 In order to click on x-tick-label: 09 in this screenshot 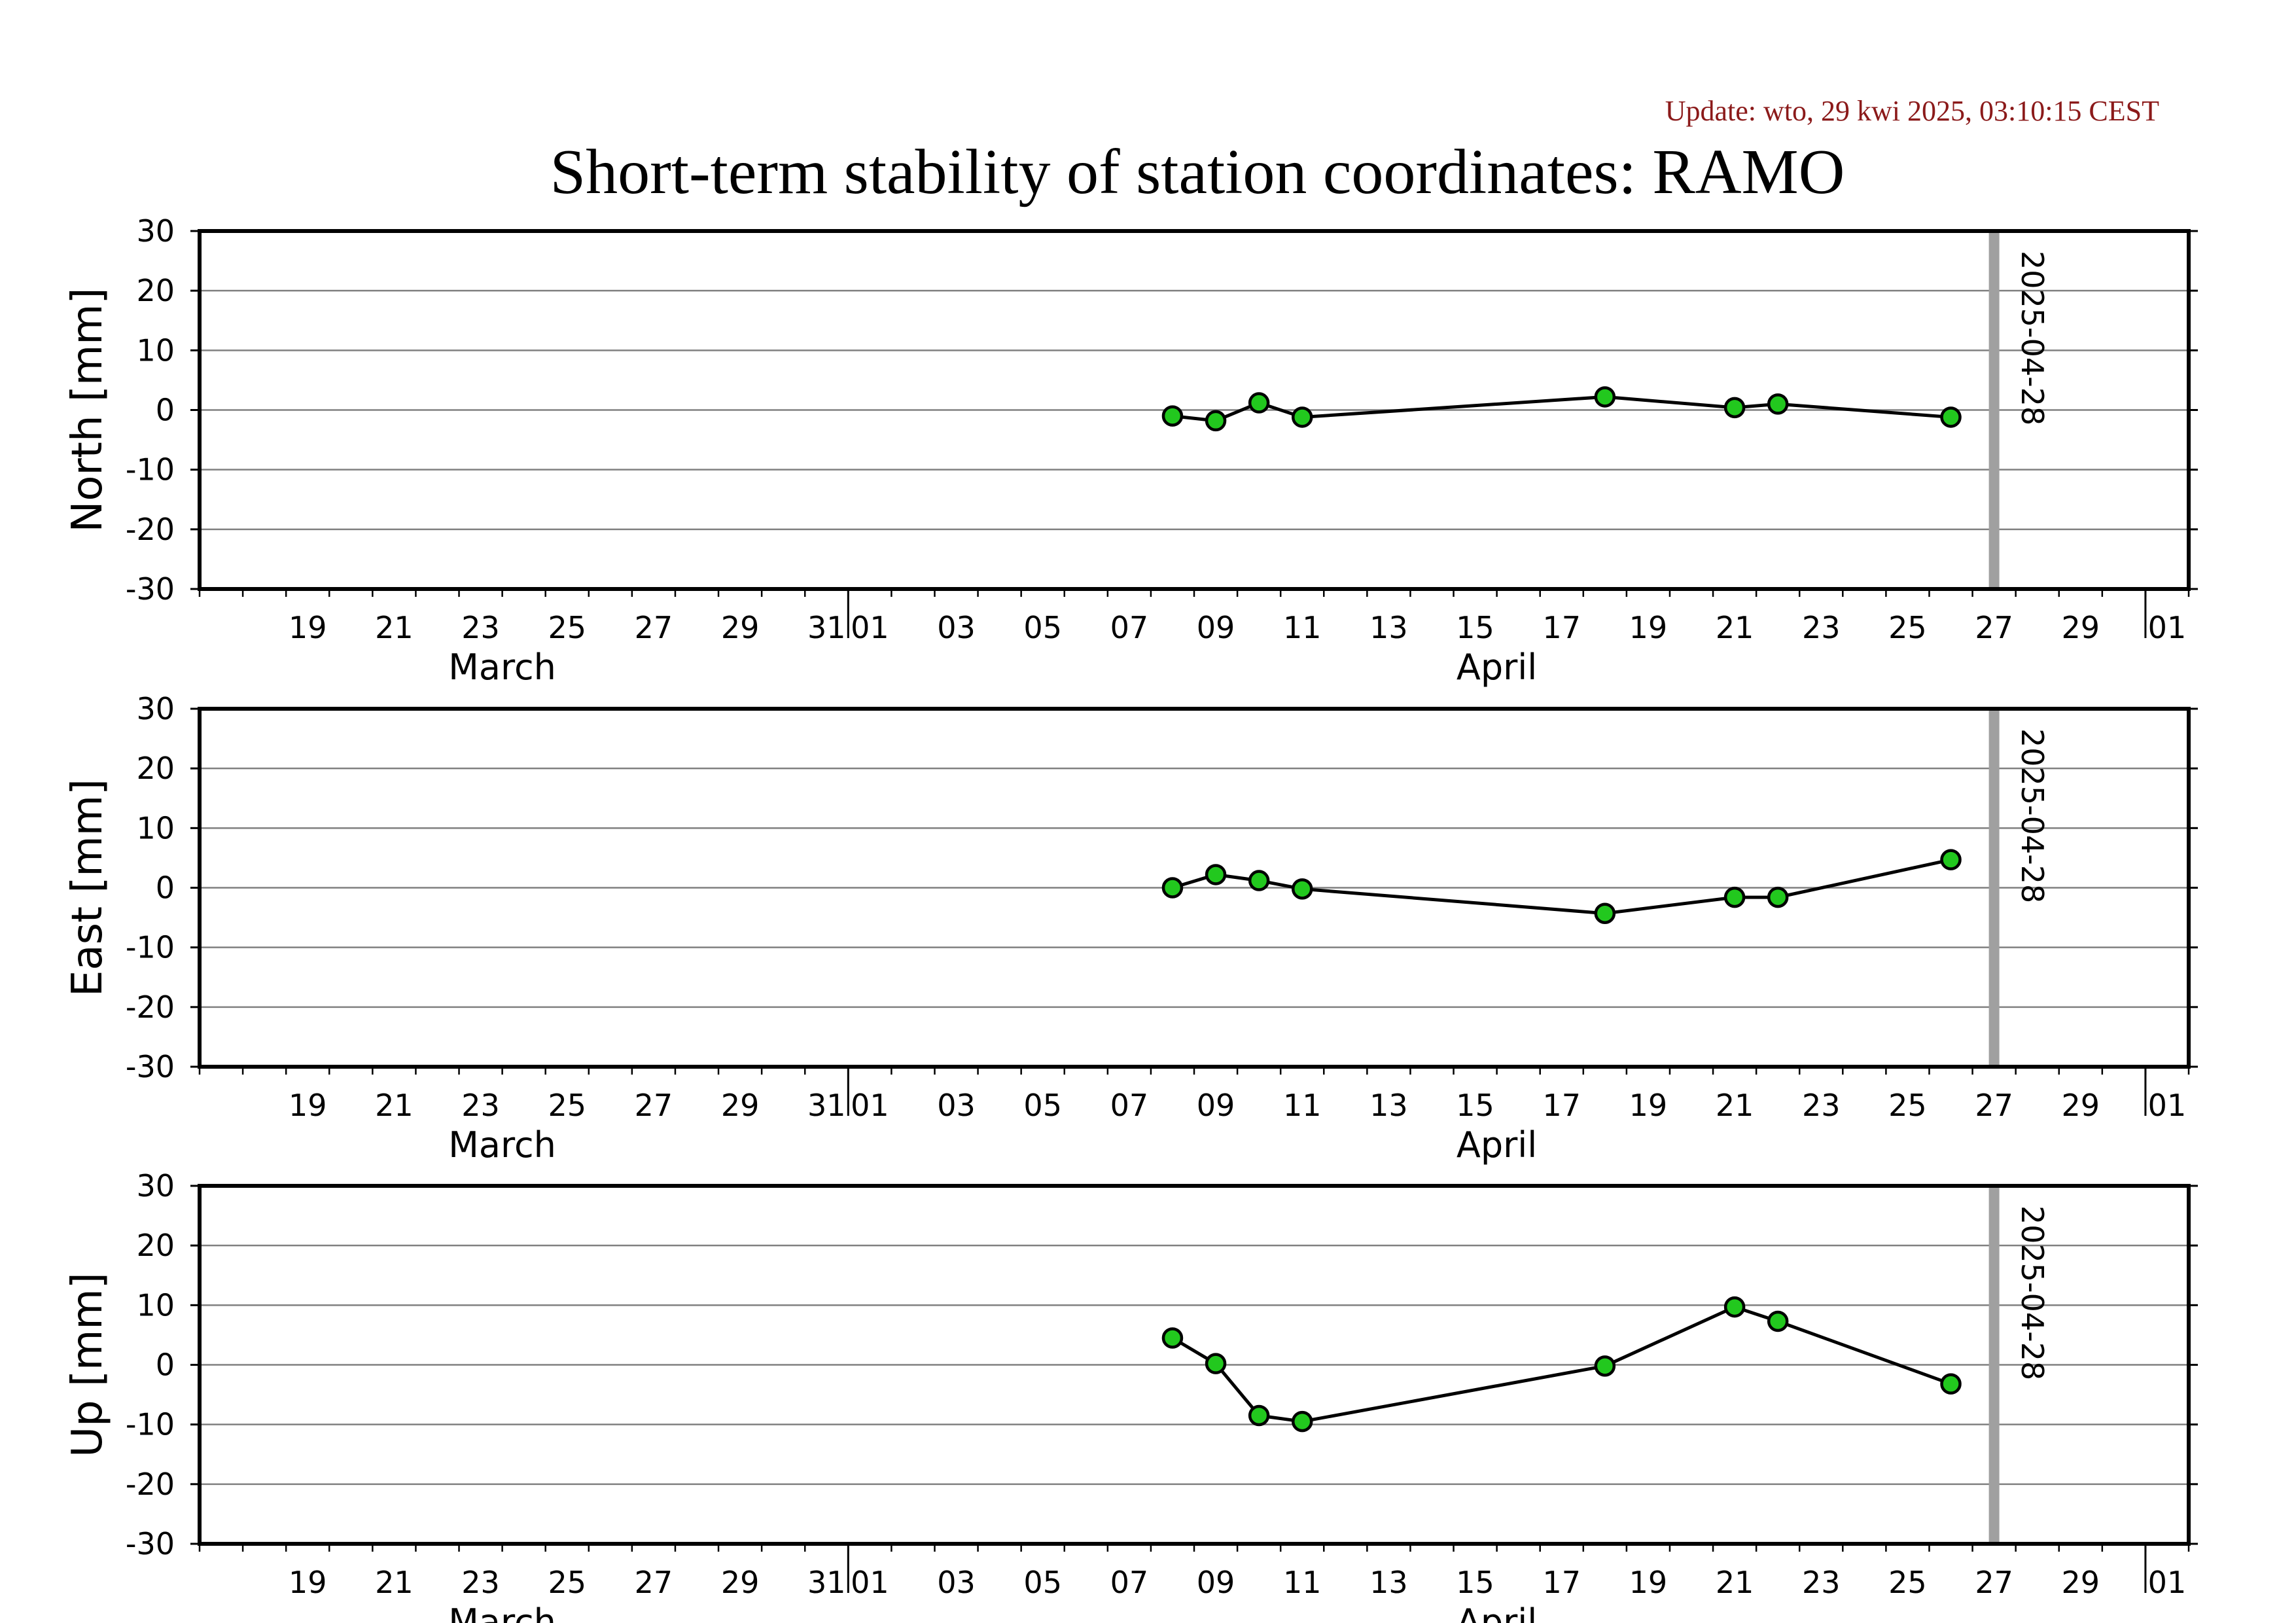, I will do `click(1216, 627)`.